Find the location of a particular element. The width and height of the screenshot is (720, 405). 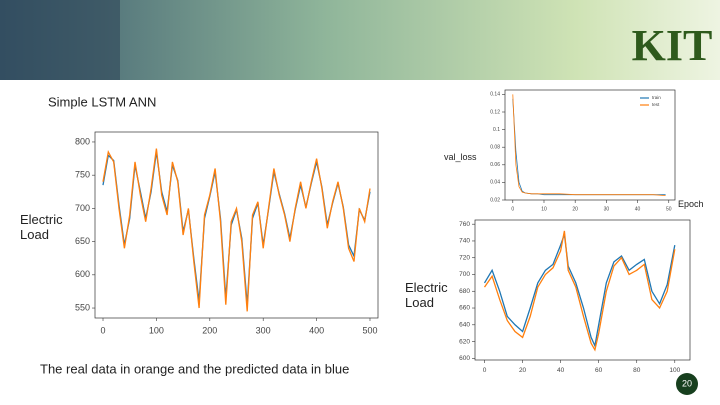

y-tick-label: 0.1 is located at coordinates (496, 130).